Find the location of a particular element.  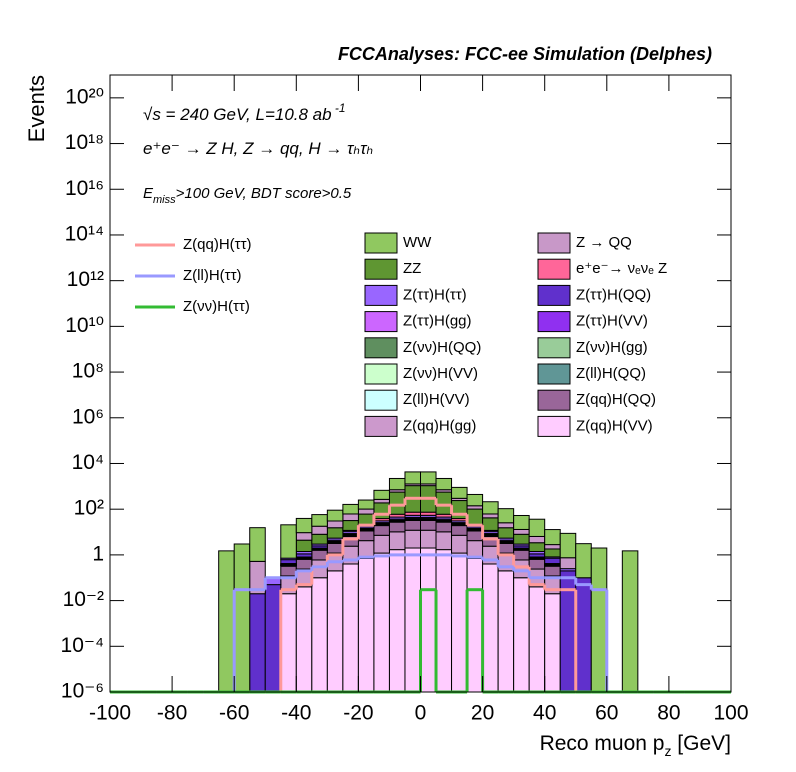

y-tick-label: 10¹⁴ is located at coordinates (84, 234).